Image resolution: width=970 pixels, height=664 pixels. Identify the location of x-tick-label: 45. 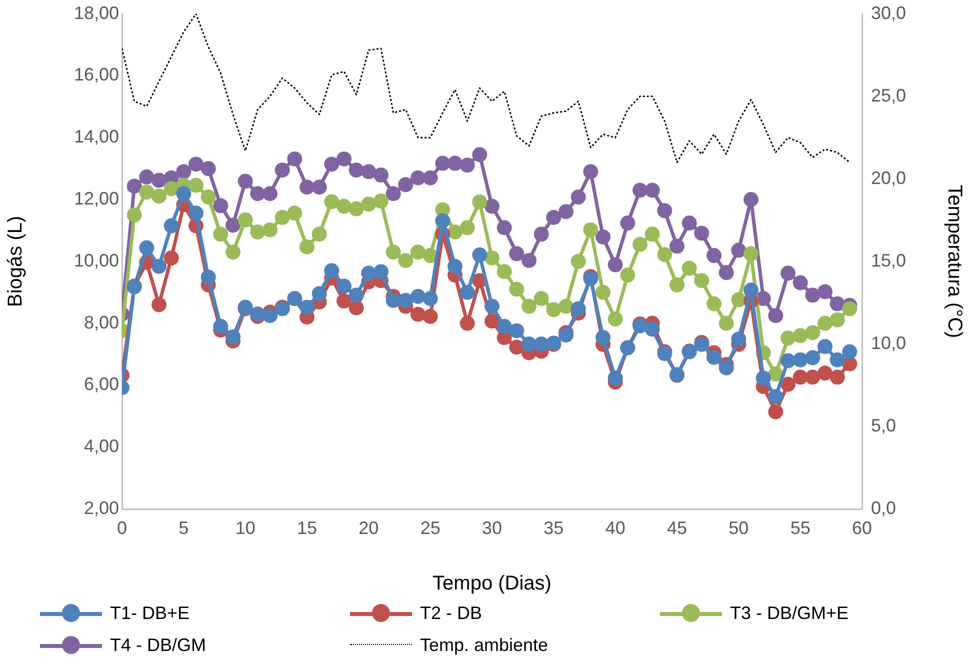
(677, 528).